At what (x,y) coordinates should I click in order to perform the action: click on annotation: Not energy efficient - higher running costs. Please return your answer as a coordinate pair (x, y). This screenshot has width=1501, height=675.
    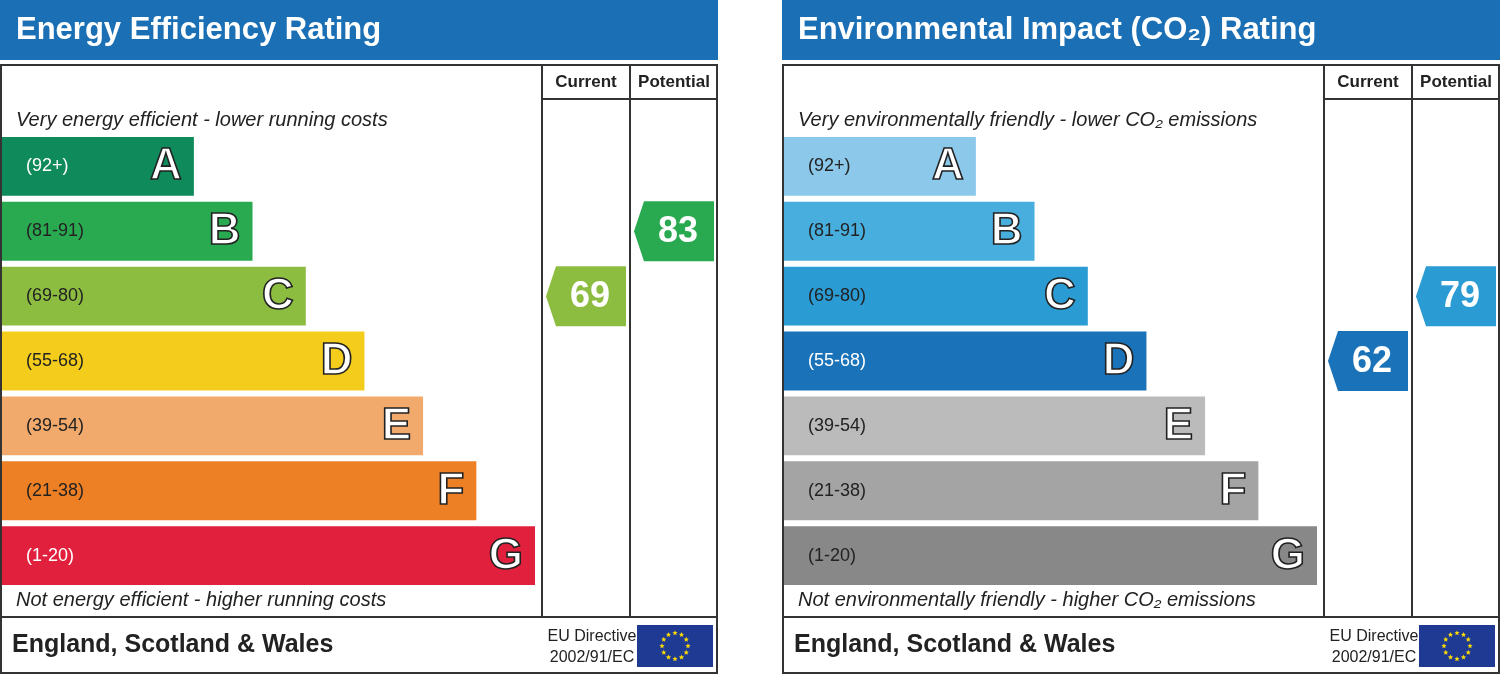
    Looking at the image, I should click on (201, 599).